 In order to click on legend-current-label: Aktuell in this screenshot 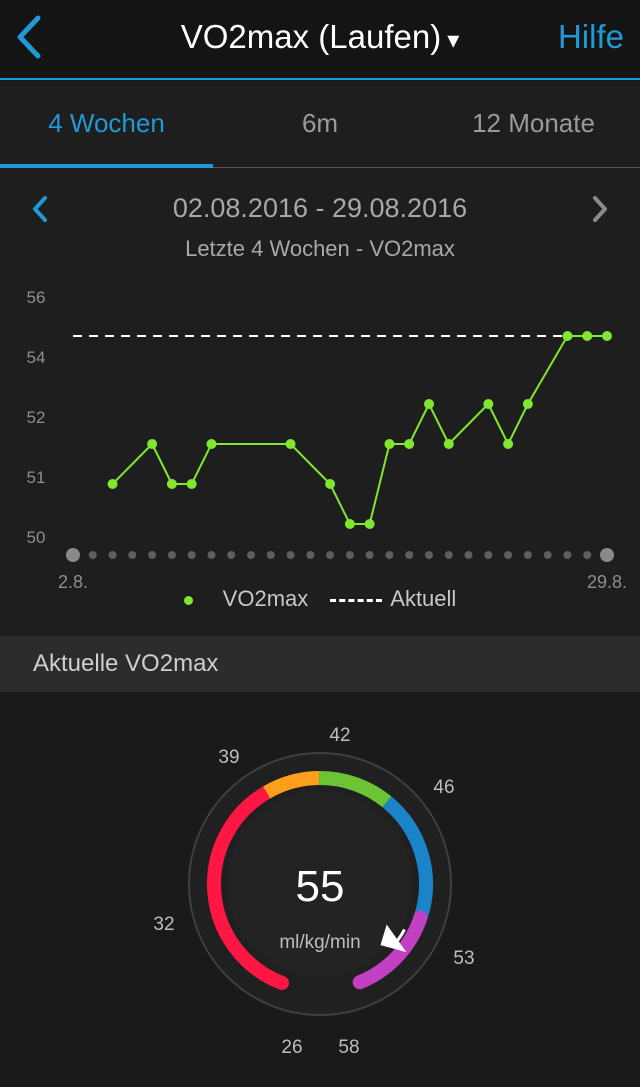, I will do `click(423, 598)`.